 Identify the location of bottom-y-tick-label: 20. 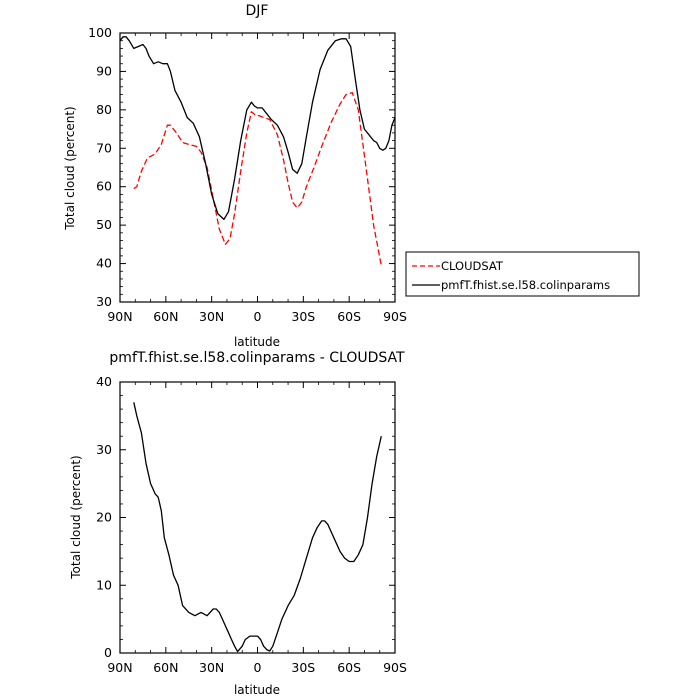
(104, 517).